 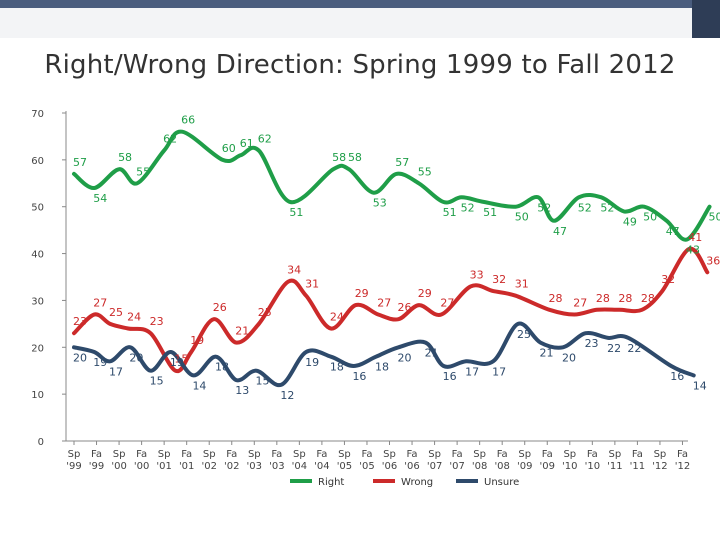 I want to click on header-accent-bar, so click(x=360, y=4).